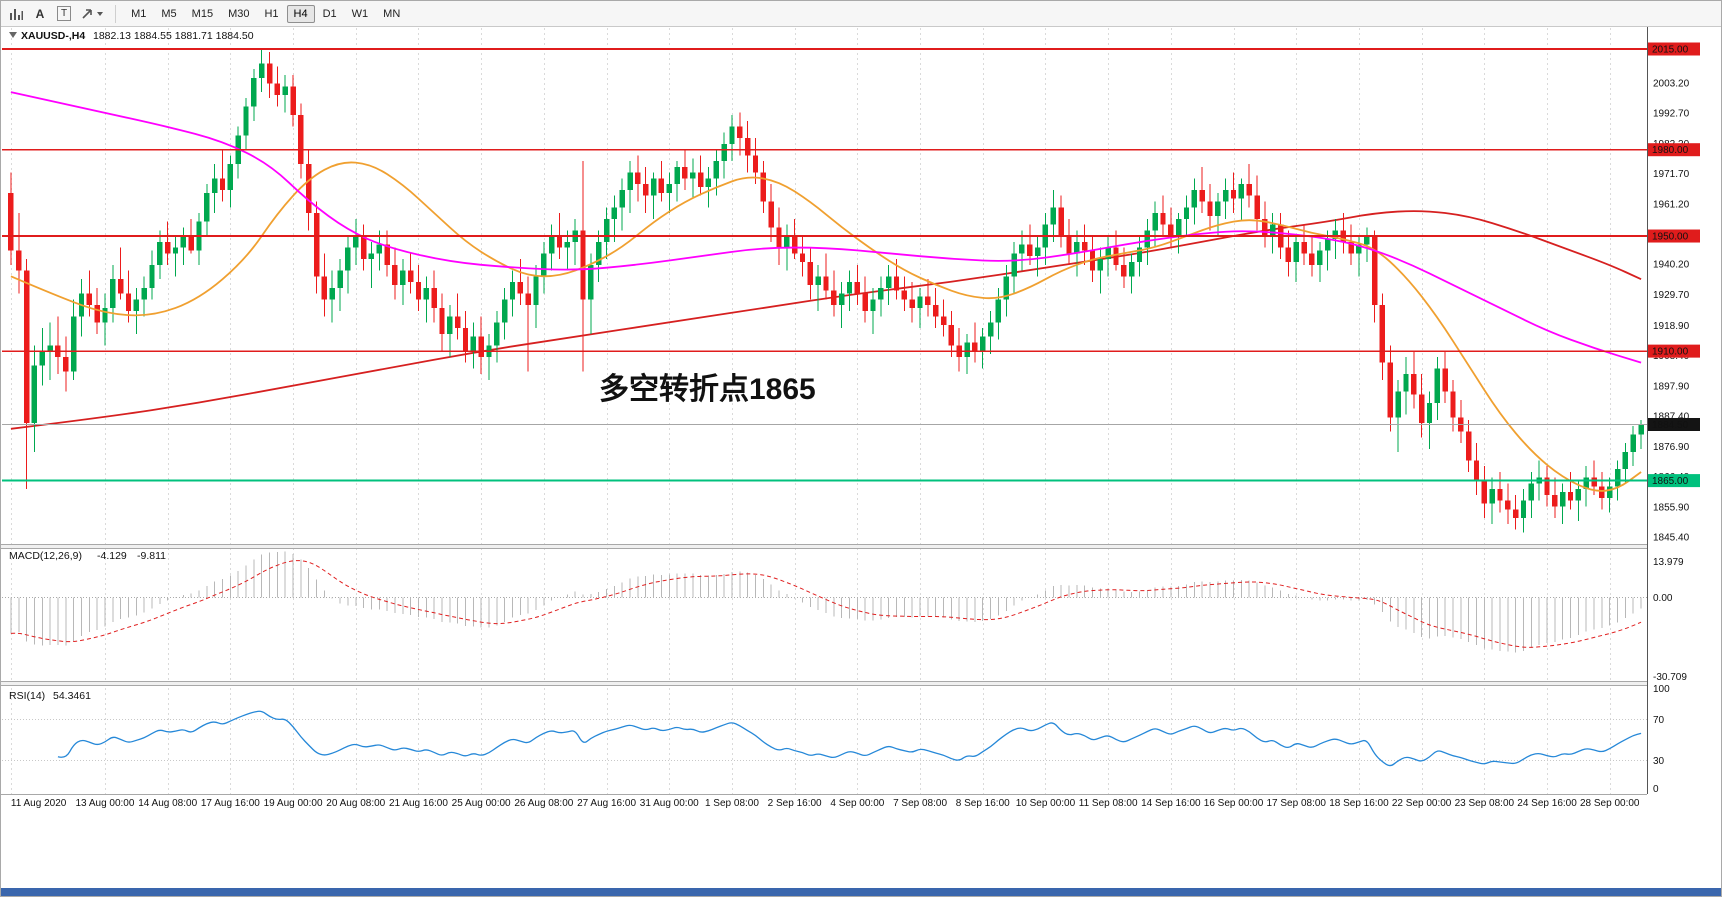 The width and height of the screenshot is (1722, 897). Describe the element at coordinates (293, 803) in the screenshot. I see `time-label: 19 Aug 00:00` at that location.